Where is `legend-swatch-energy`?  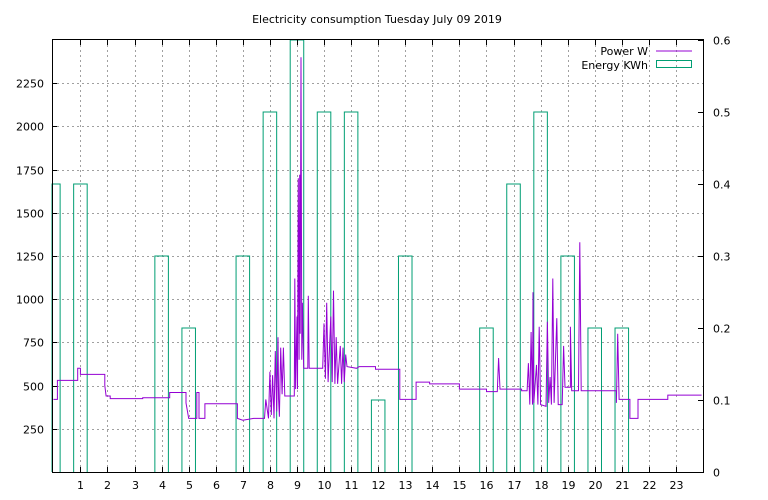 legend-swatch-energy is located at coordinates (674, 64).